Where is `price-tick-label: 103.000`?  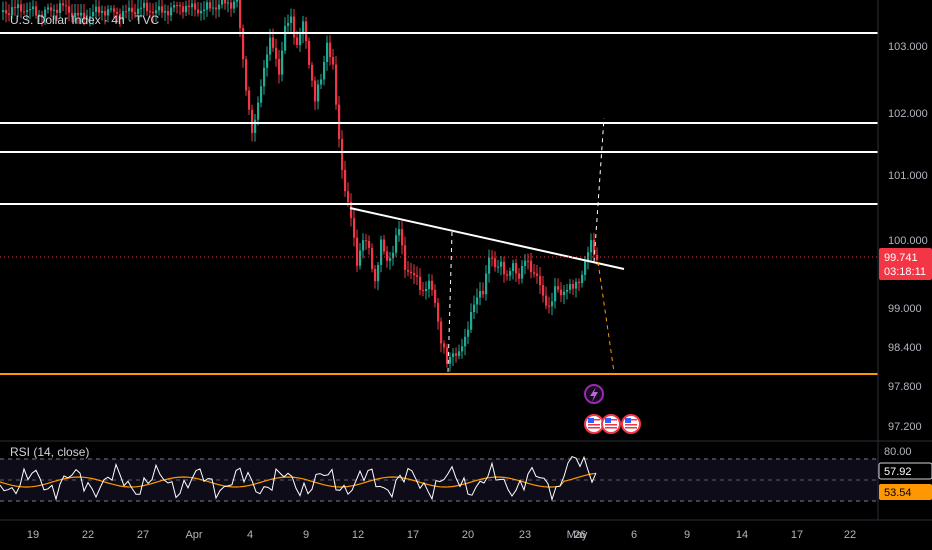
price-tick-label: 103.000 is located at coordinates (908, 47).